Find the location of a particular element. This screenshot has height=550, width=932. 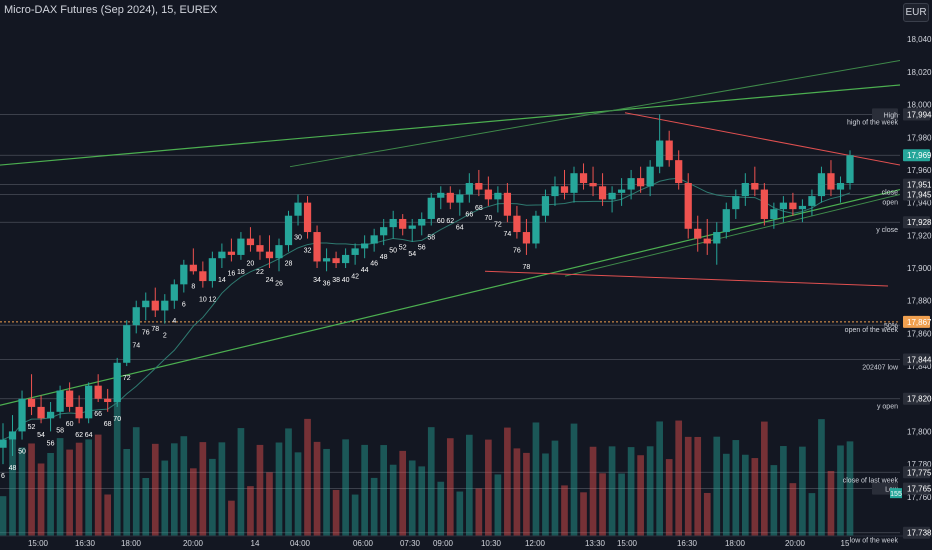

y-tick-label: 17,880 is located at coordinates (919, 301).